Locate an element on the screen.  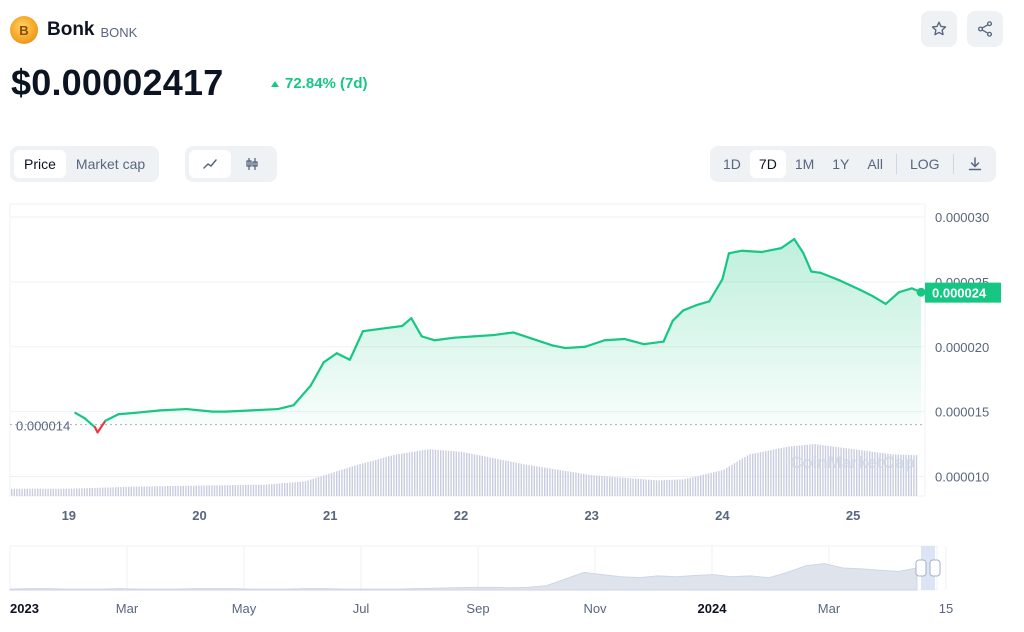
log-scale-toggle: LOG is located at coordinates (924, 164).